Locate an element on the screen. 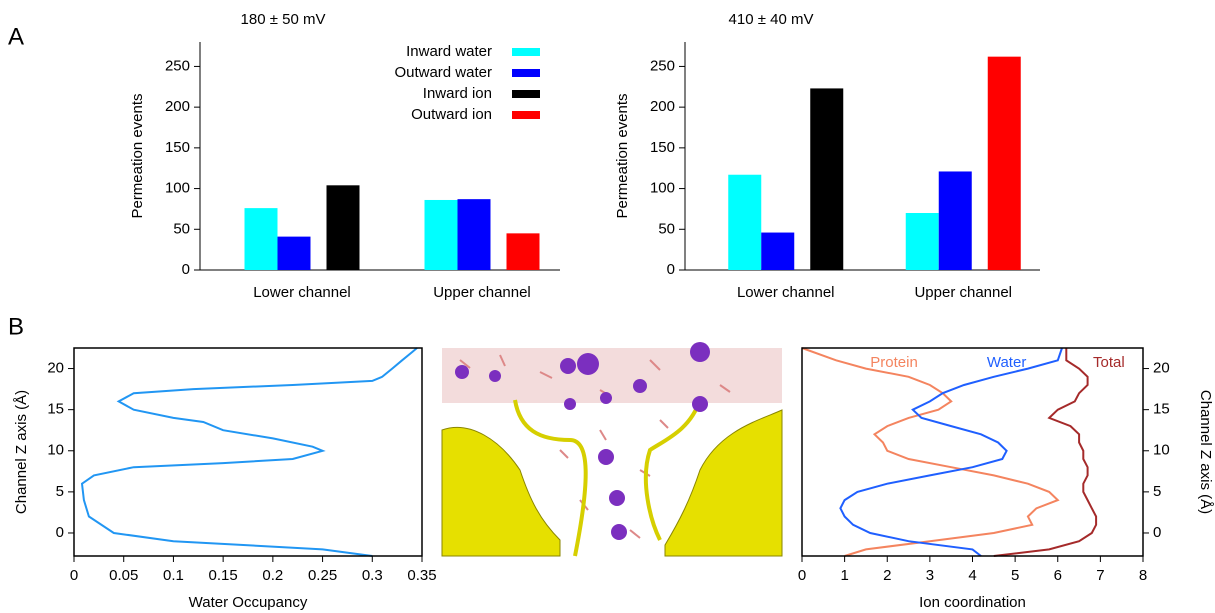  legend-label: Inward ion is located at coordinates (457, 93).